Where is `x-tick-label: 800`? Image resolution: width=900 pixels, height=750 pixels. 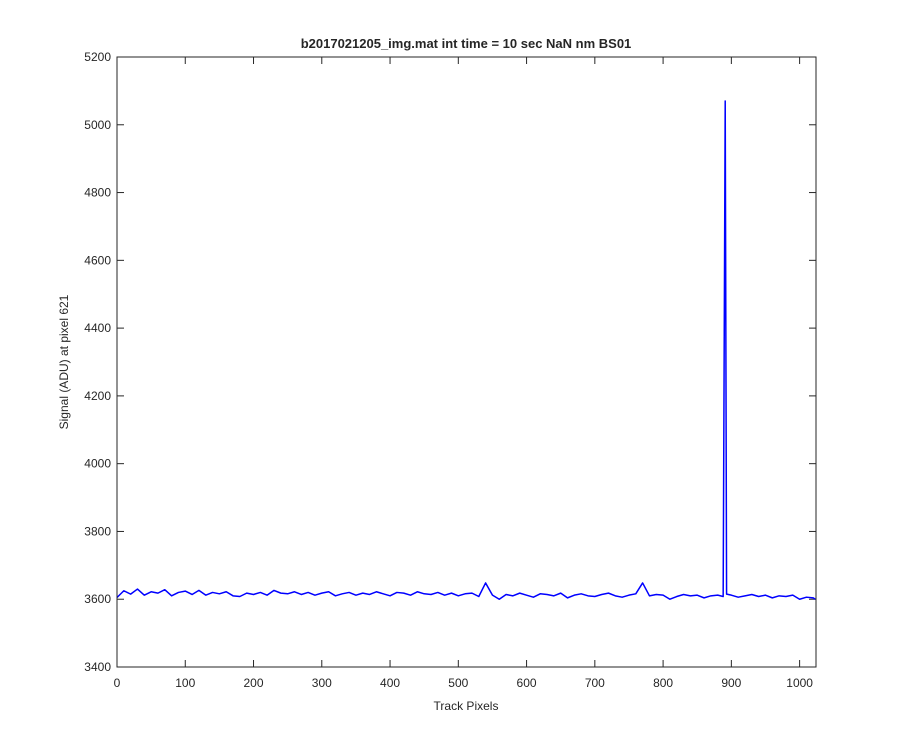
x-tick-label: 800 is located at coordinates (663, 683).